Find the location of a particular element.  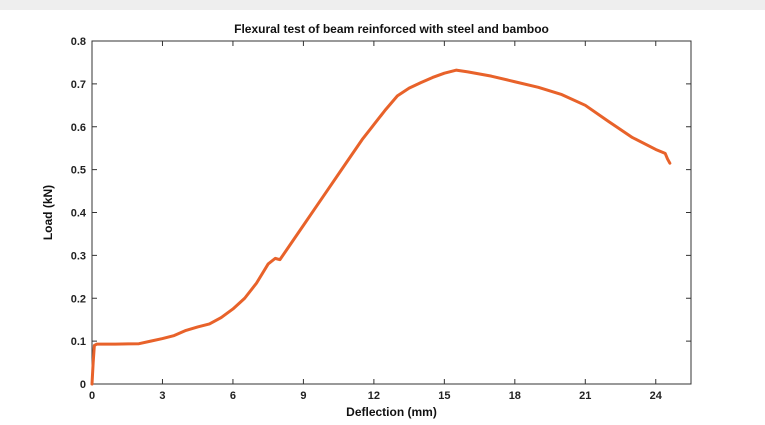

y-tick-label: 0.2 is located at coordinates (78, 299).